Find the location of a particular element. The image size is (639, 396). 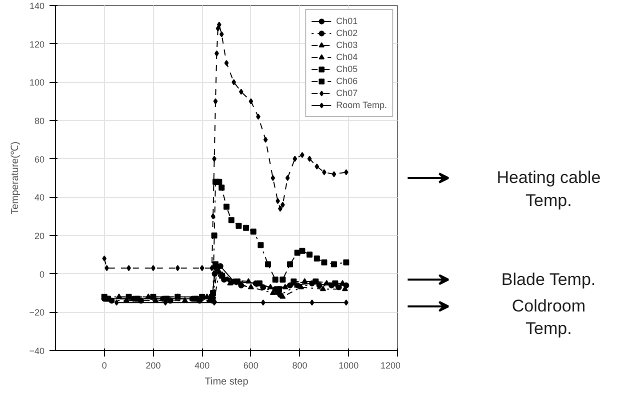

y-tick-label: 60 is located at coordinates (39, 159).